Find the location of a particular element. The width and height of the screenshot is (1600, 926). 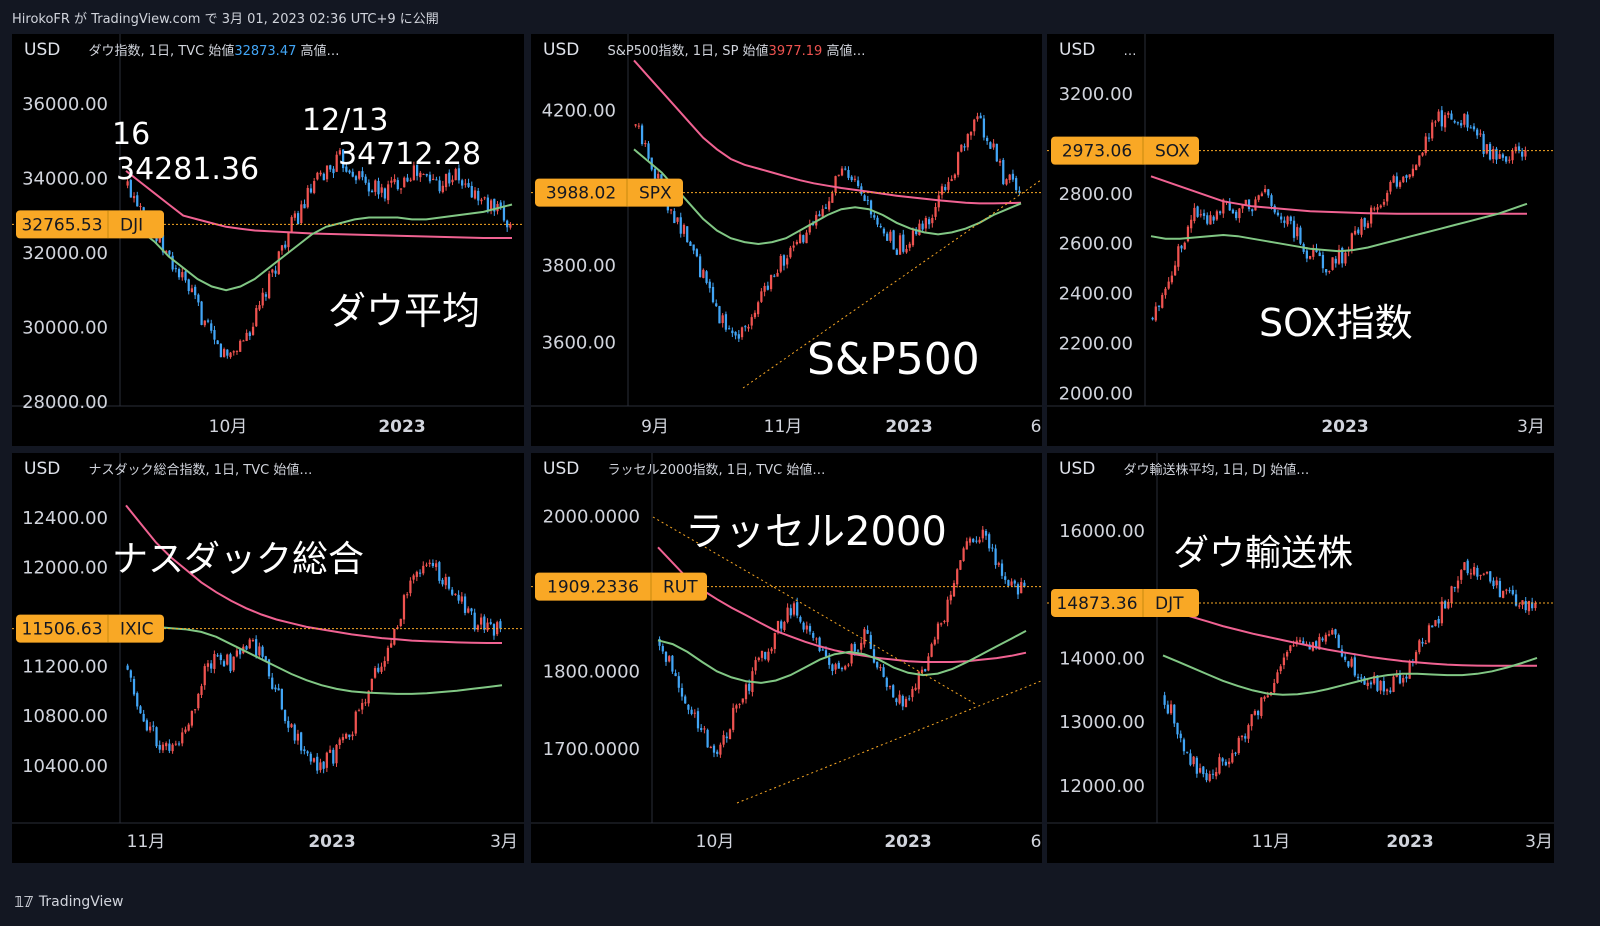

y-tick-label: 4200.00 is located at coordinates (579, 111).